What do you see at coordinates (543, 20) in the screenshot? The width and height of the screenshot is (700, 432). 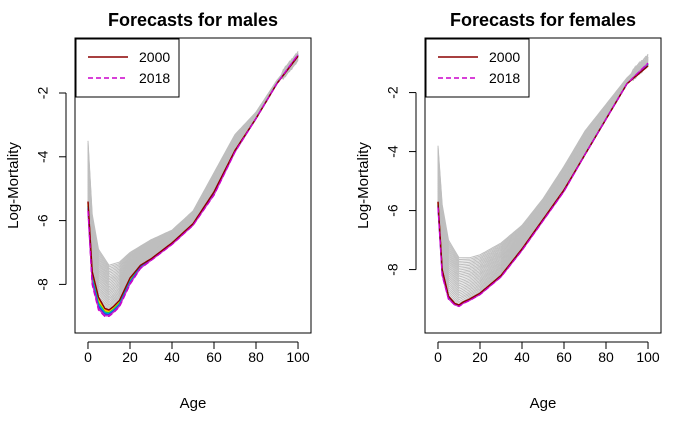 I see `chart-title: Forecasts for females` at bounding box center [543, 20].